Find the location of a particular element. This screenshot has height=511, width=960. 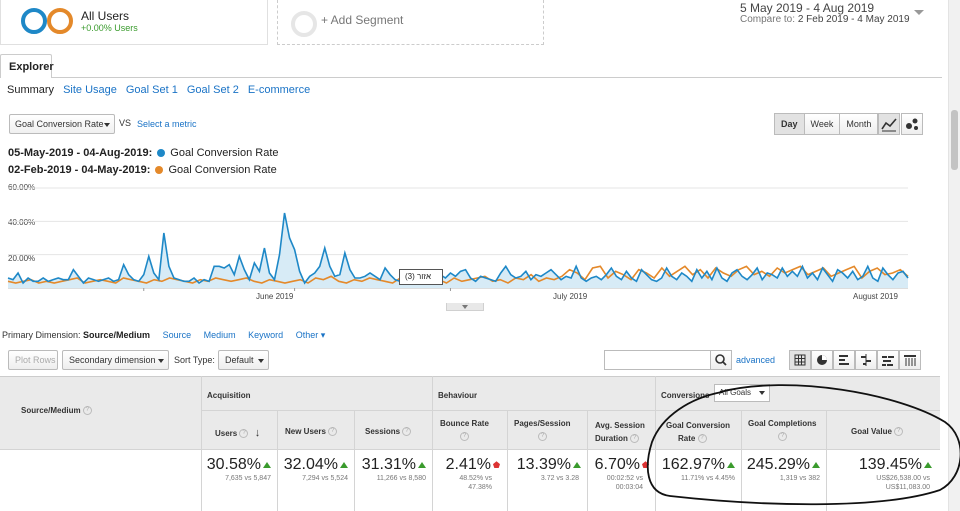

group-conversions: Conversions is located at coordinates (685, 395).